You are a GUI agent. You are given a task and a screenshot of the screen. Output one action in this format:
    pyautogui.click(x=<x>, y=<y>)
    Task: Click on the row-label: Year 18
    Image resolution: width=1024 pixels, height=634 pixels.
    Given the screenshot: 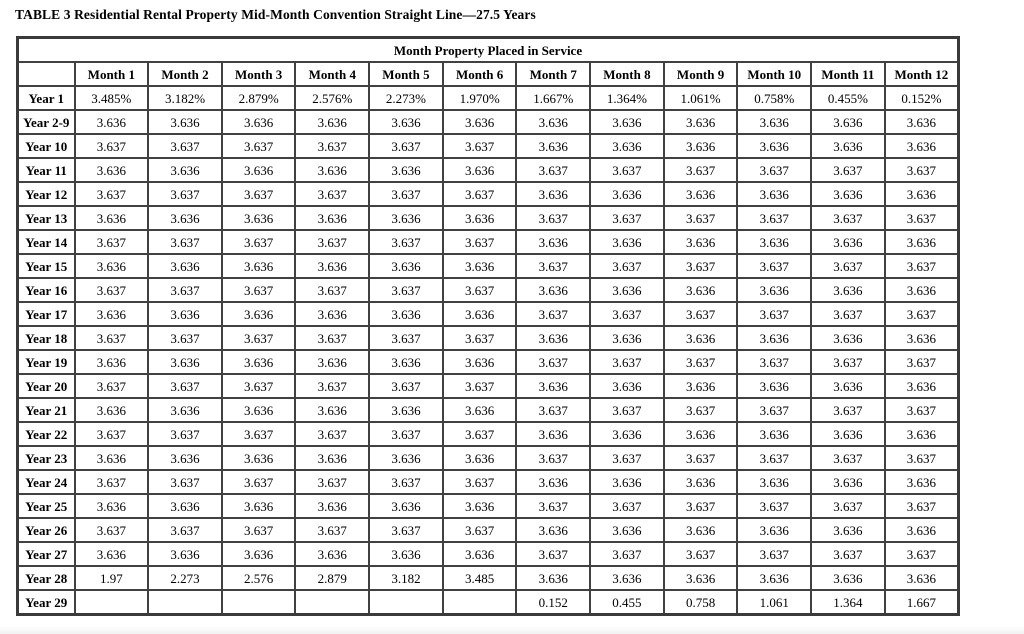 What is the action you would take?
    pyautogui.click(x=46, y=338)
    